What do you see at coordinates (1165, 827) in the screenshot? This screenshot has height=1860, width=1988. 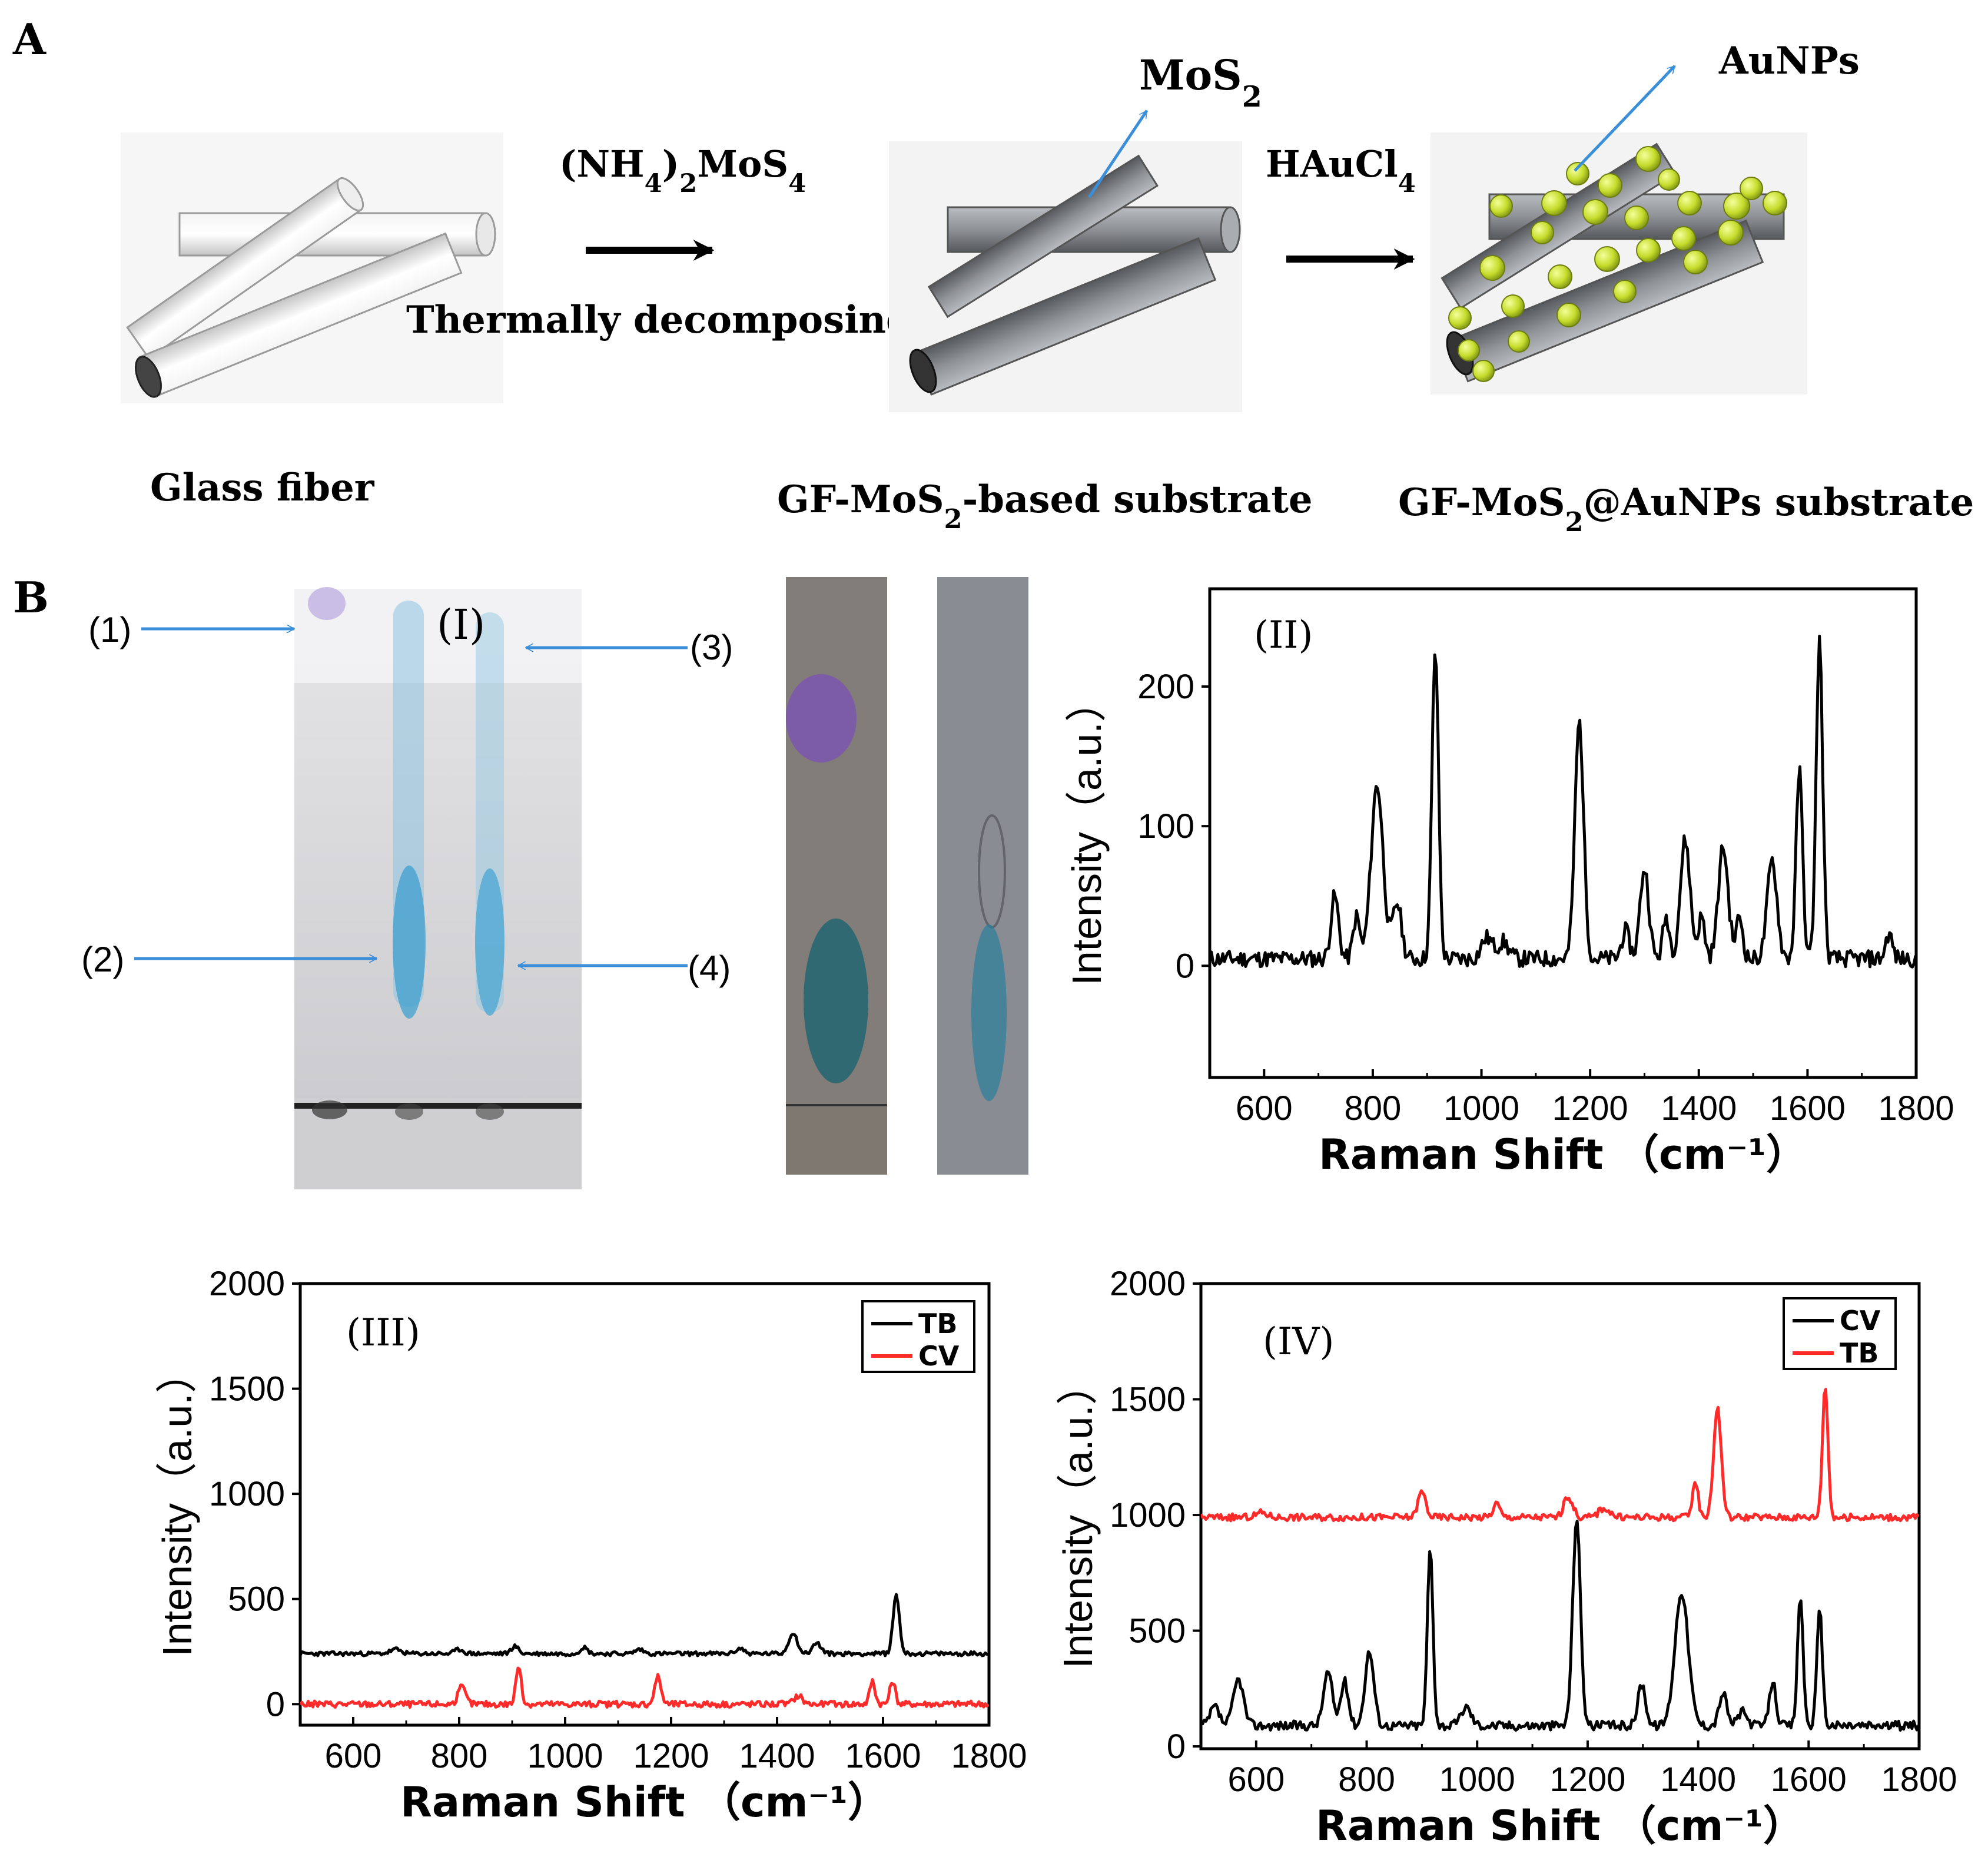 I see `y-tick-label: 100` at bounding box center [1165, 827].